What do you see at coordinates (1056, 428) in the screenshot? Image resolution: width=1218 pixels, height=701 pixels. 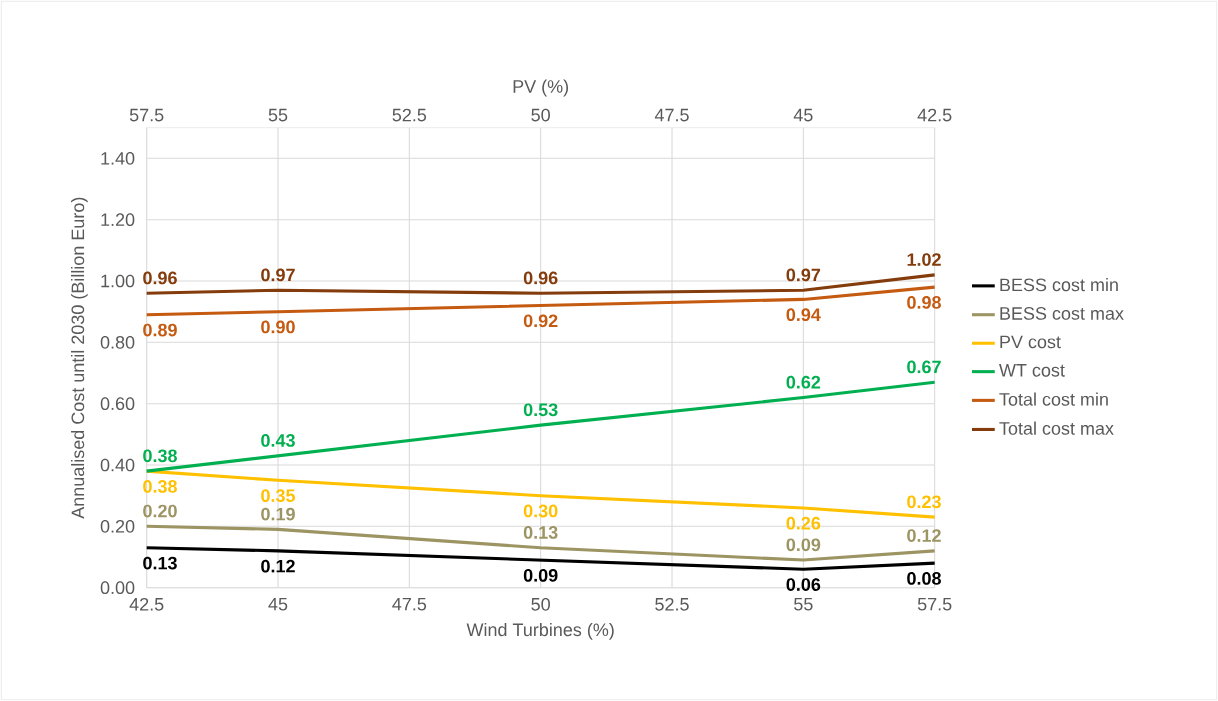 I see `legend-label: Total cost max` at bounding box center [1056, 428].